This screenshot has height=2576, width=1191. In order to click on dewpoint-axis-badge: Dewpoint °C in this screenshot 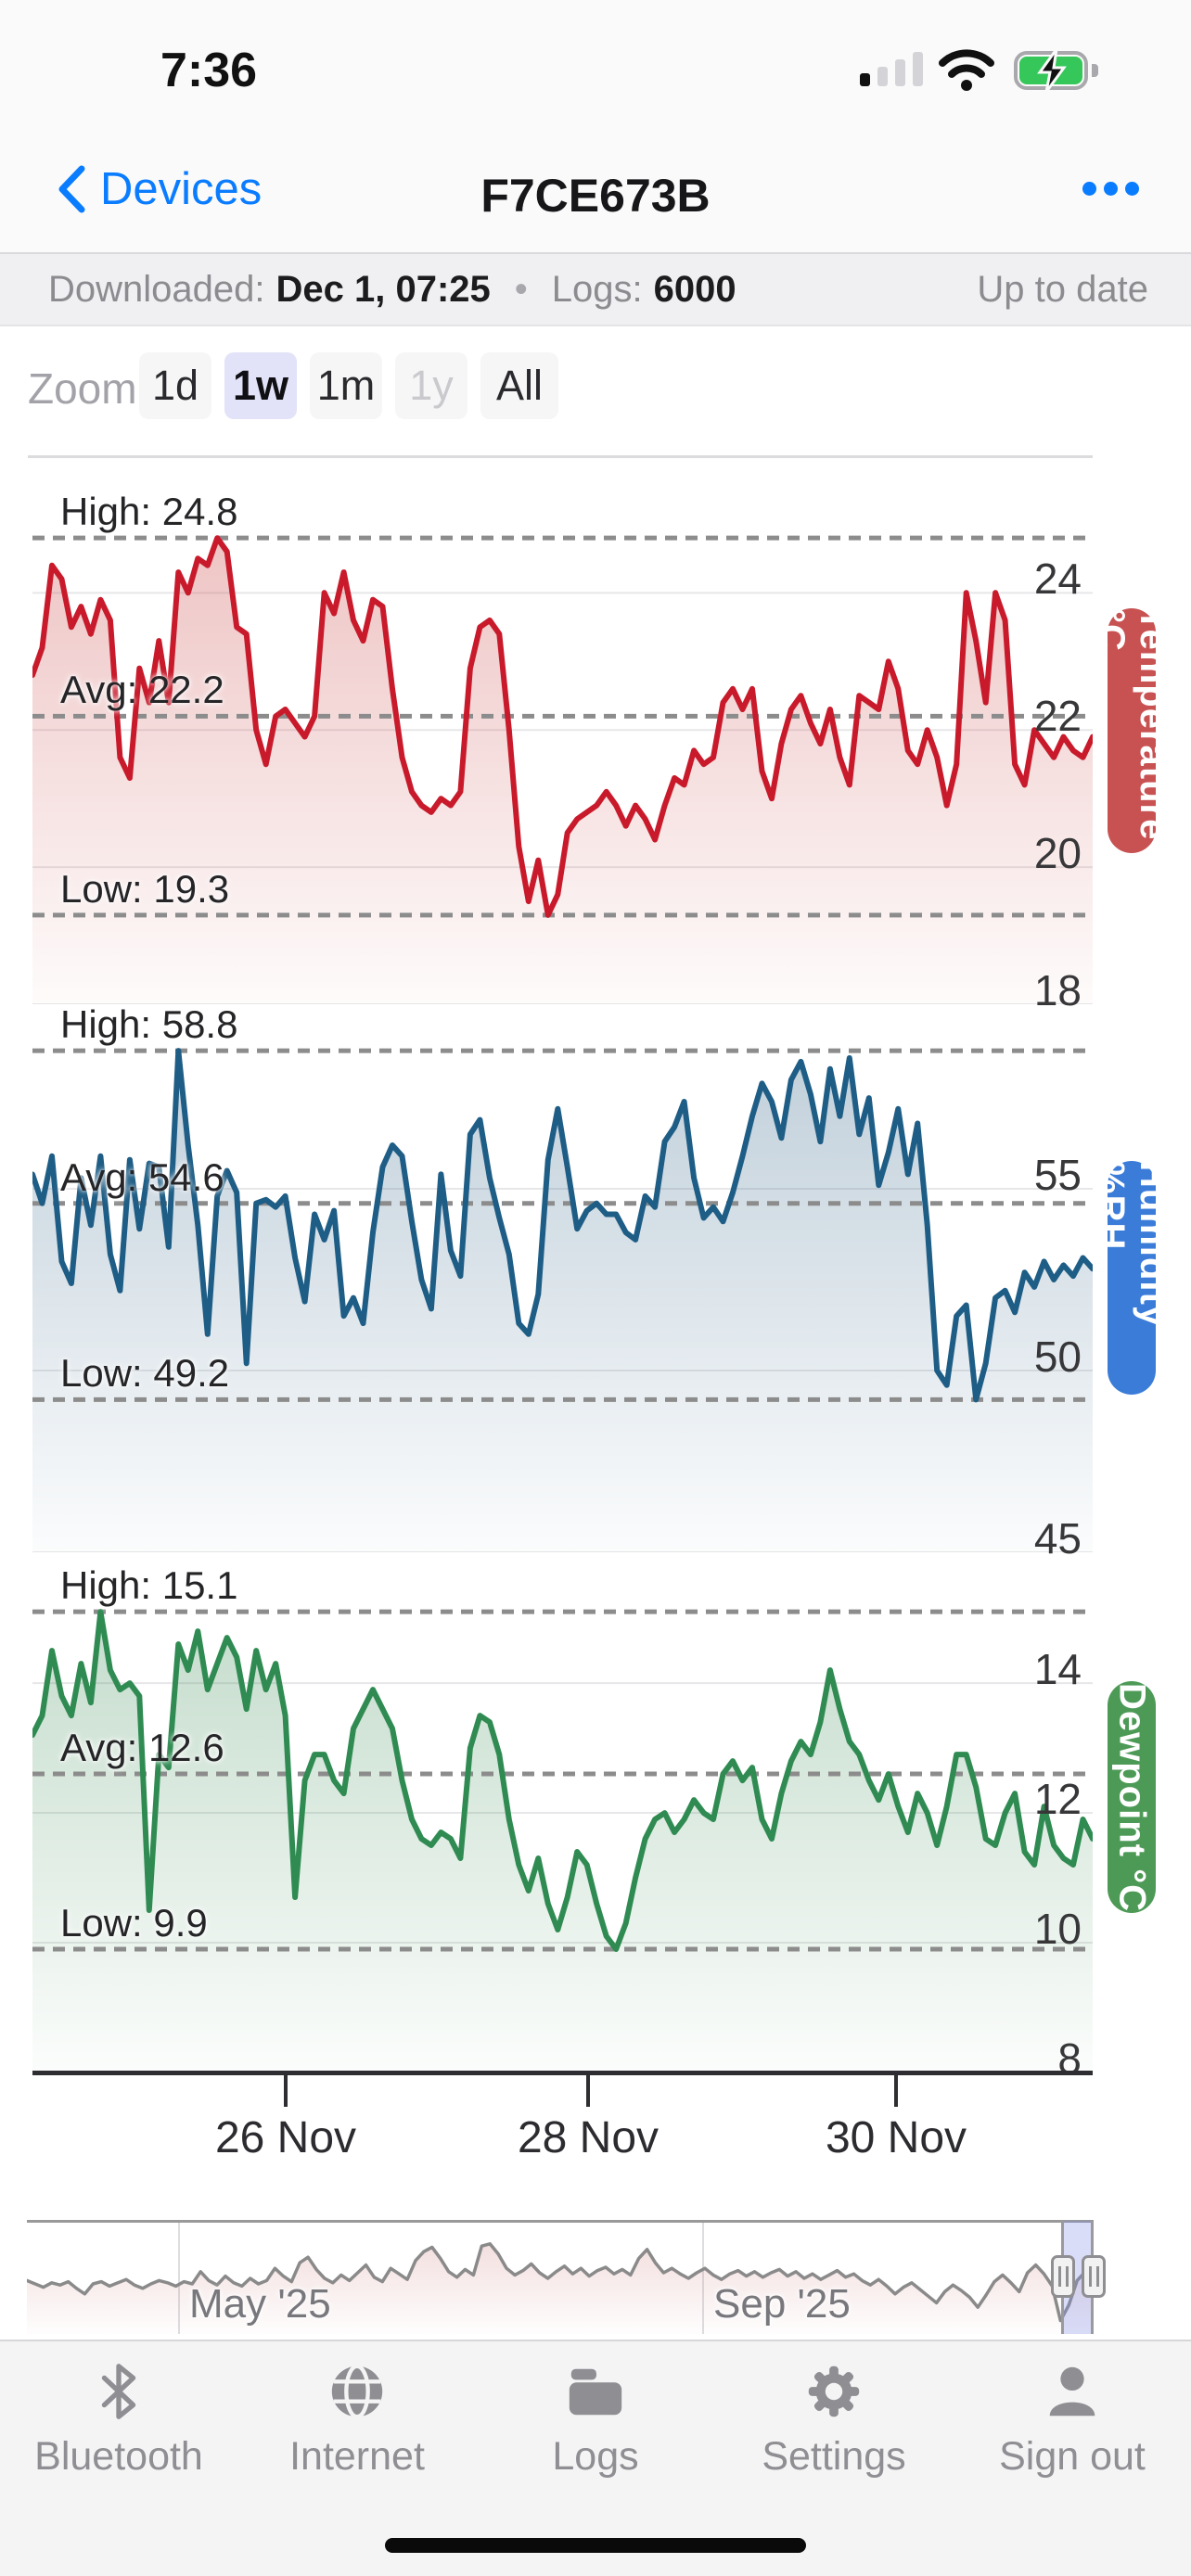, I will do `click(1132, 1797)`.